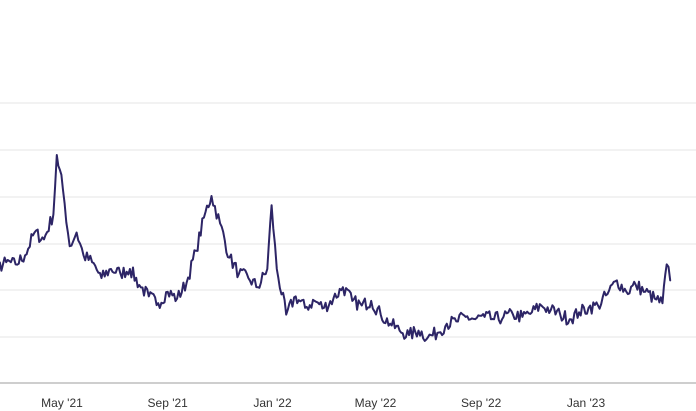 This screenshot has height=411, width=696. What do you see at coordinates (586, 403) in the screenshot?
I see `x-tick-label: Jan '23` at bounding box center [586, 403].